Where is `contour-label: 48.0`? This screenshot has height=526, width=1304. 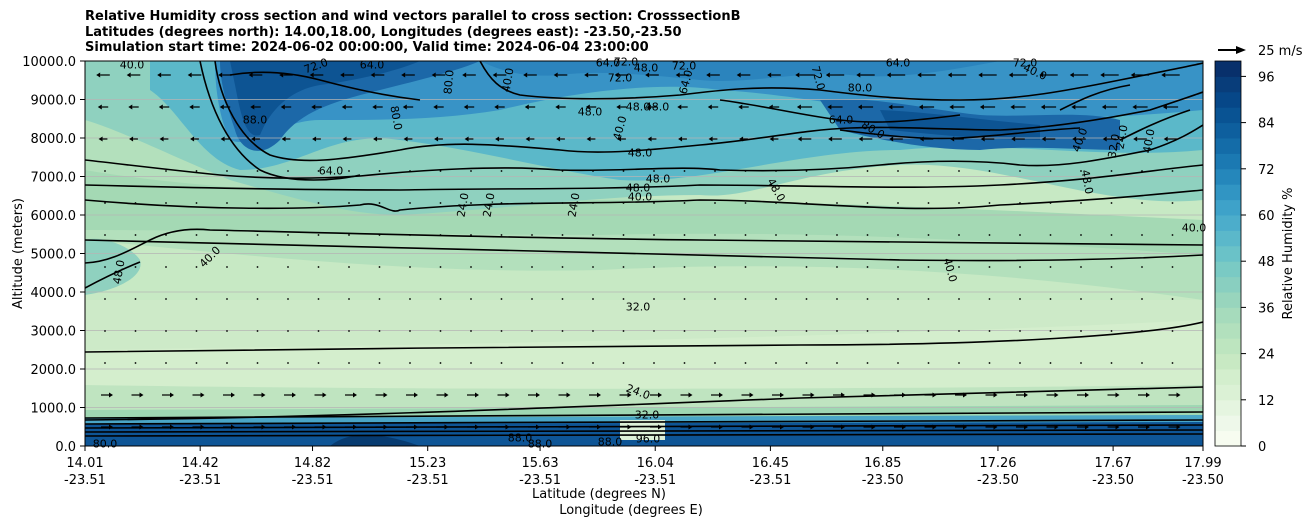 contour-label: 48.0 is located at coordinates (638, 188).